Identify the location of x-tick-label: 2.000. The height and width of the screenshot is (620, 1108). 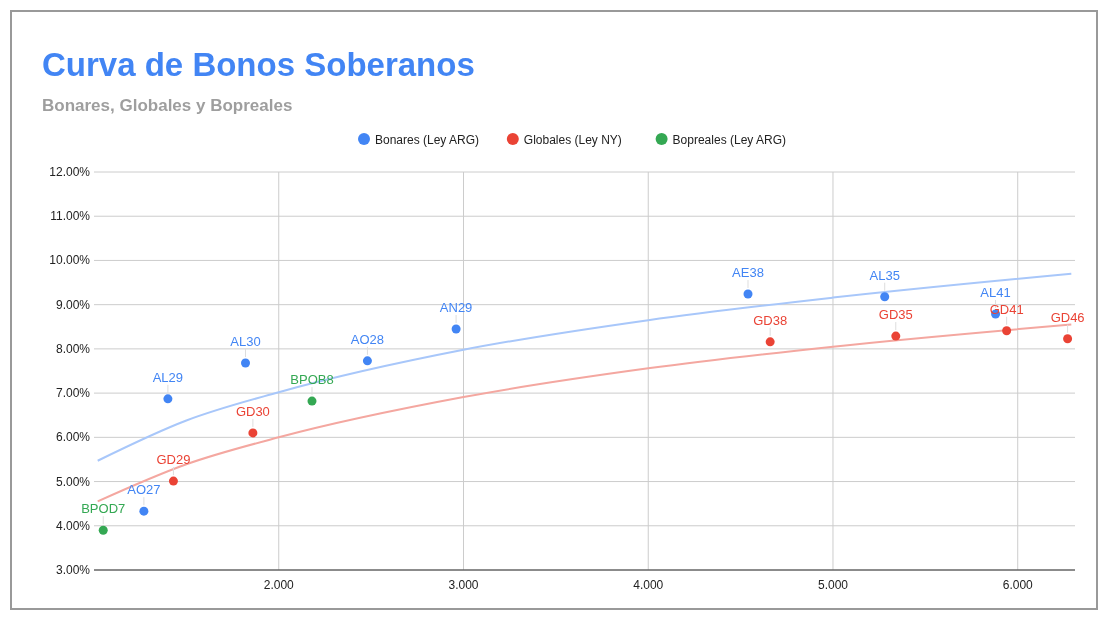
(279, 585).